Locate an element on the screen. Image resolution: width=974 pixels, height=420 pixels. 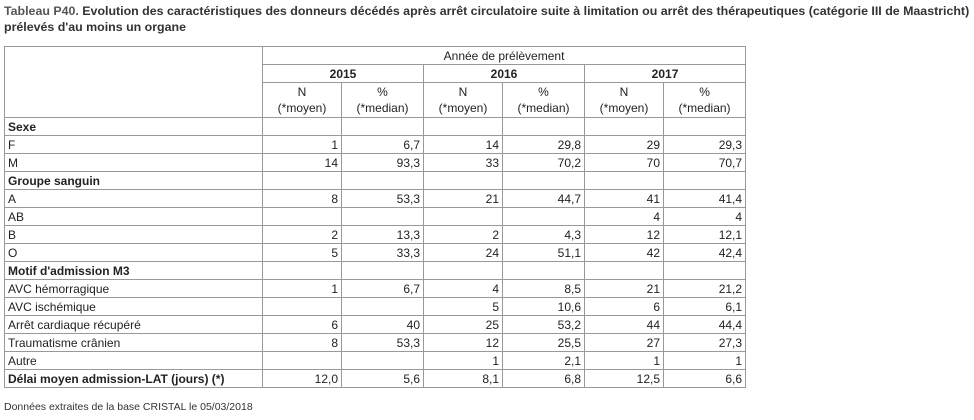
year-group-header: Année de prélèvement is located at coordinates (504, 55).